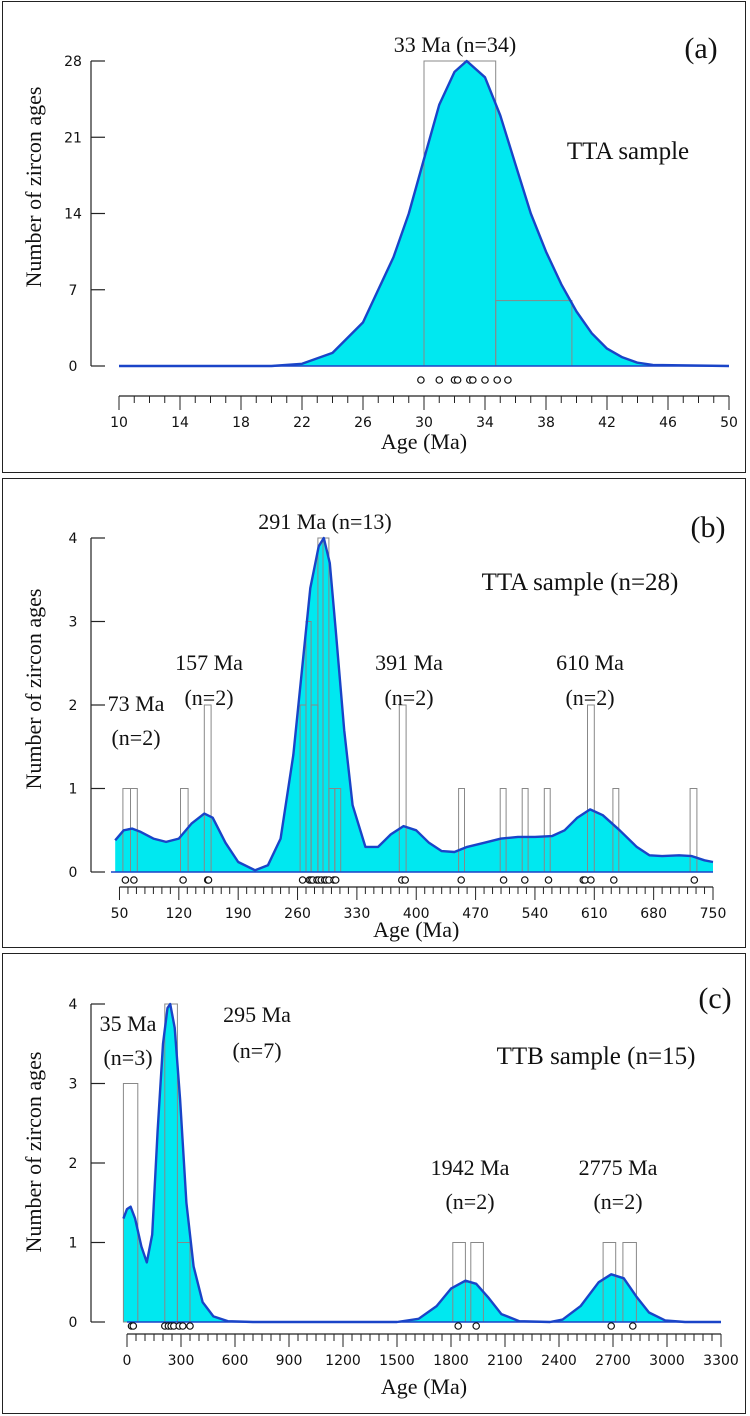 Image resolution: width=750 pixels, height=1416 pixels. Describe the element at coordinates (73, 215) in the screenshot. I see `y-tick-label: 14` at that location.